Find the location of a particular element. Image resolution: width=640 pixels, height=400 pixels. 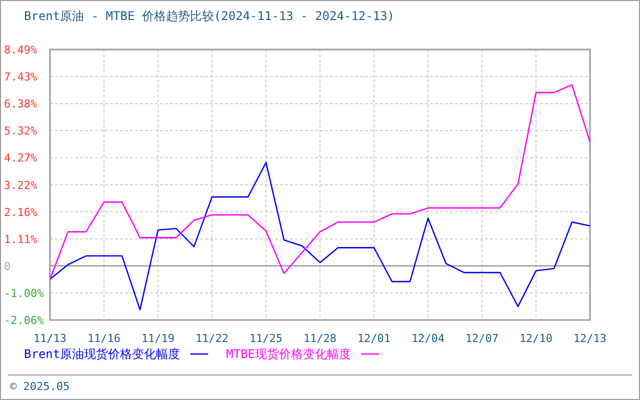

y-tick-label: 4.27% is located at coordinates (21, 158).